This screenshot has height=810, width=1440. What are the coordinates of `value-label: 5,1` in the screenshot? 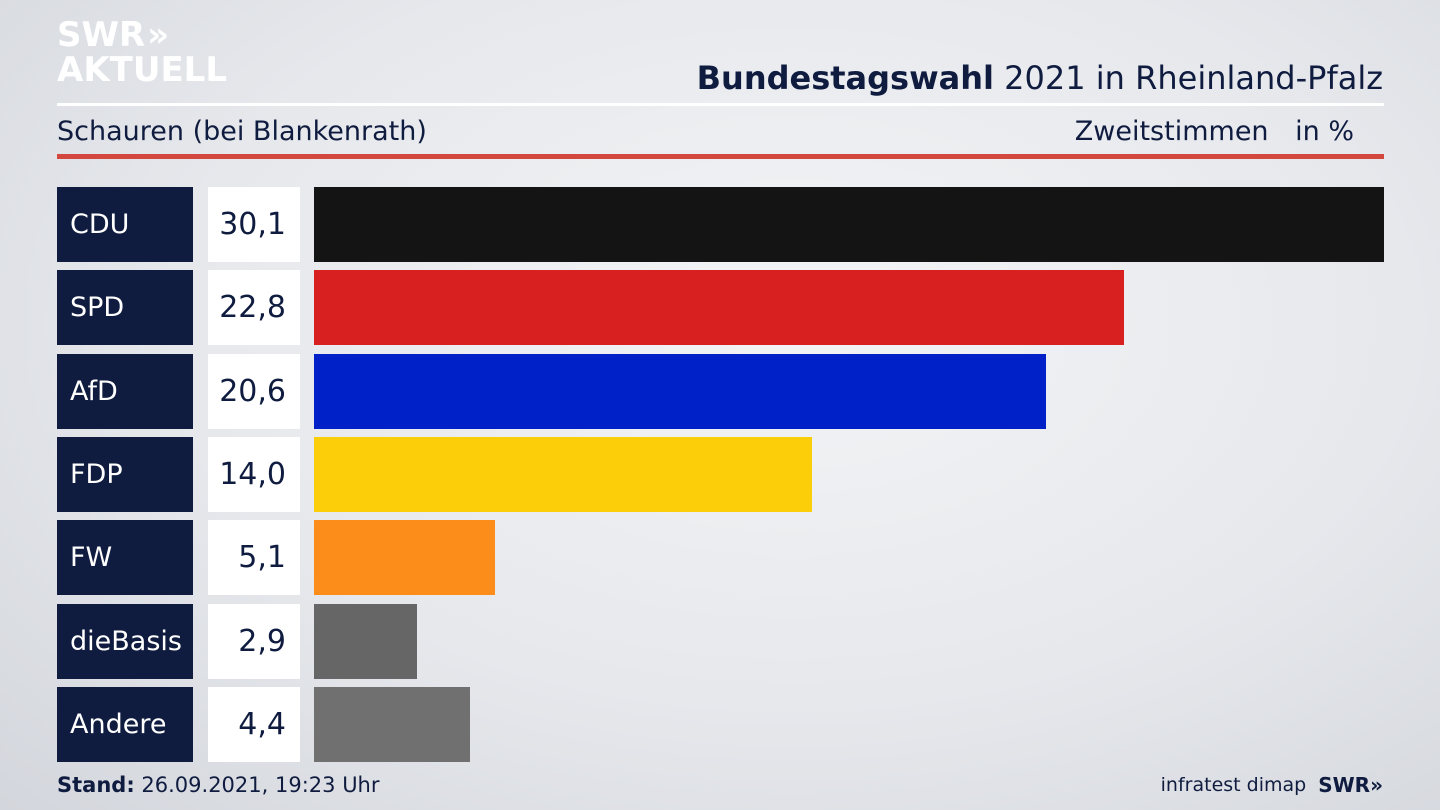 It's located at (254, 557).